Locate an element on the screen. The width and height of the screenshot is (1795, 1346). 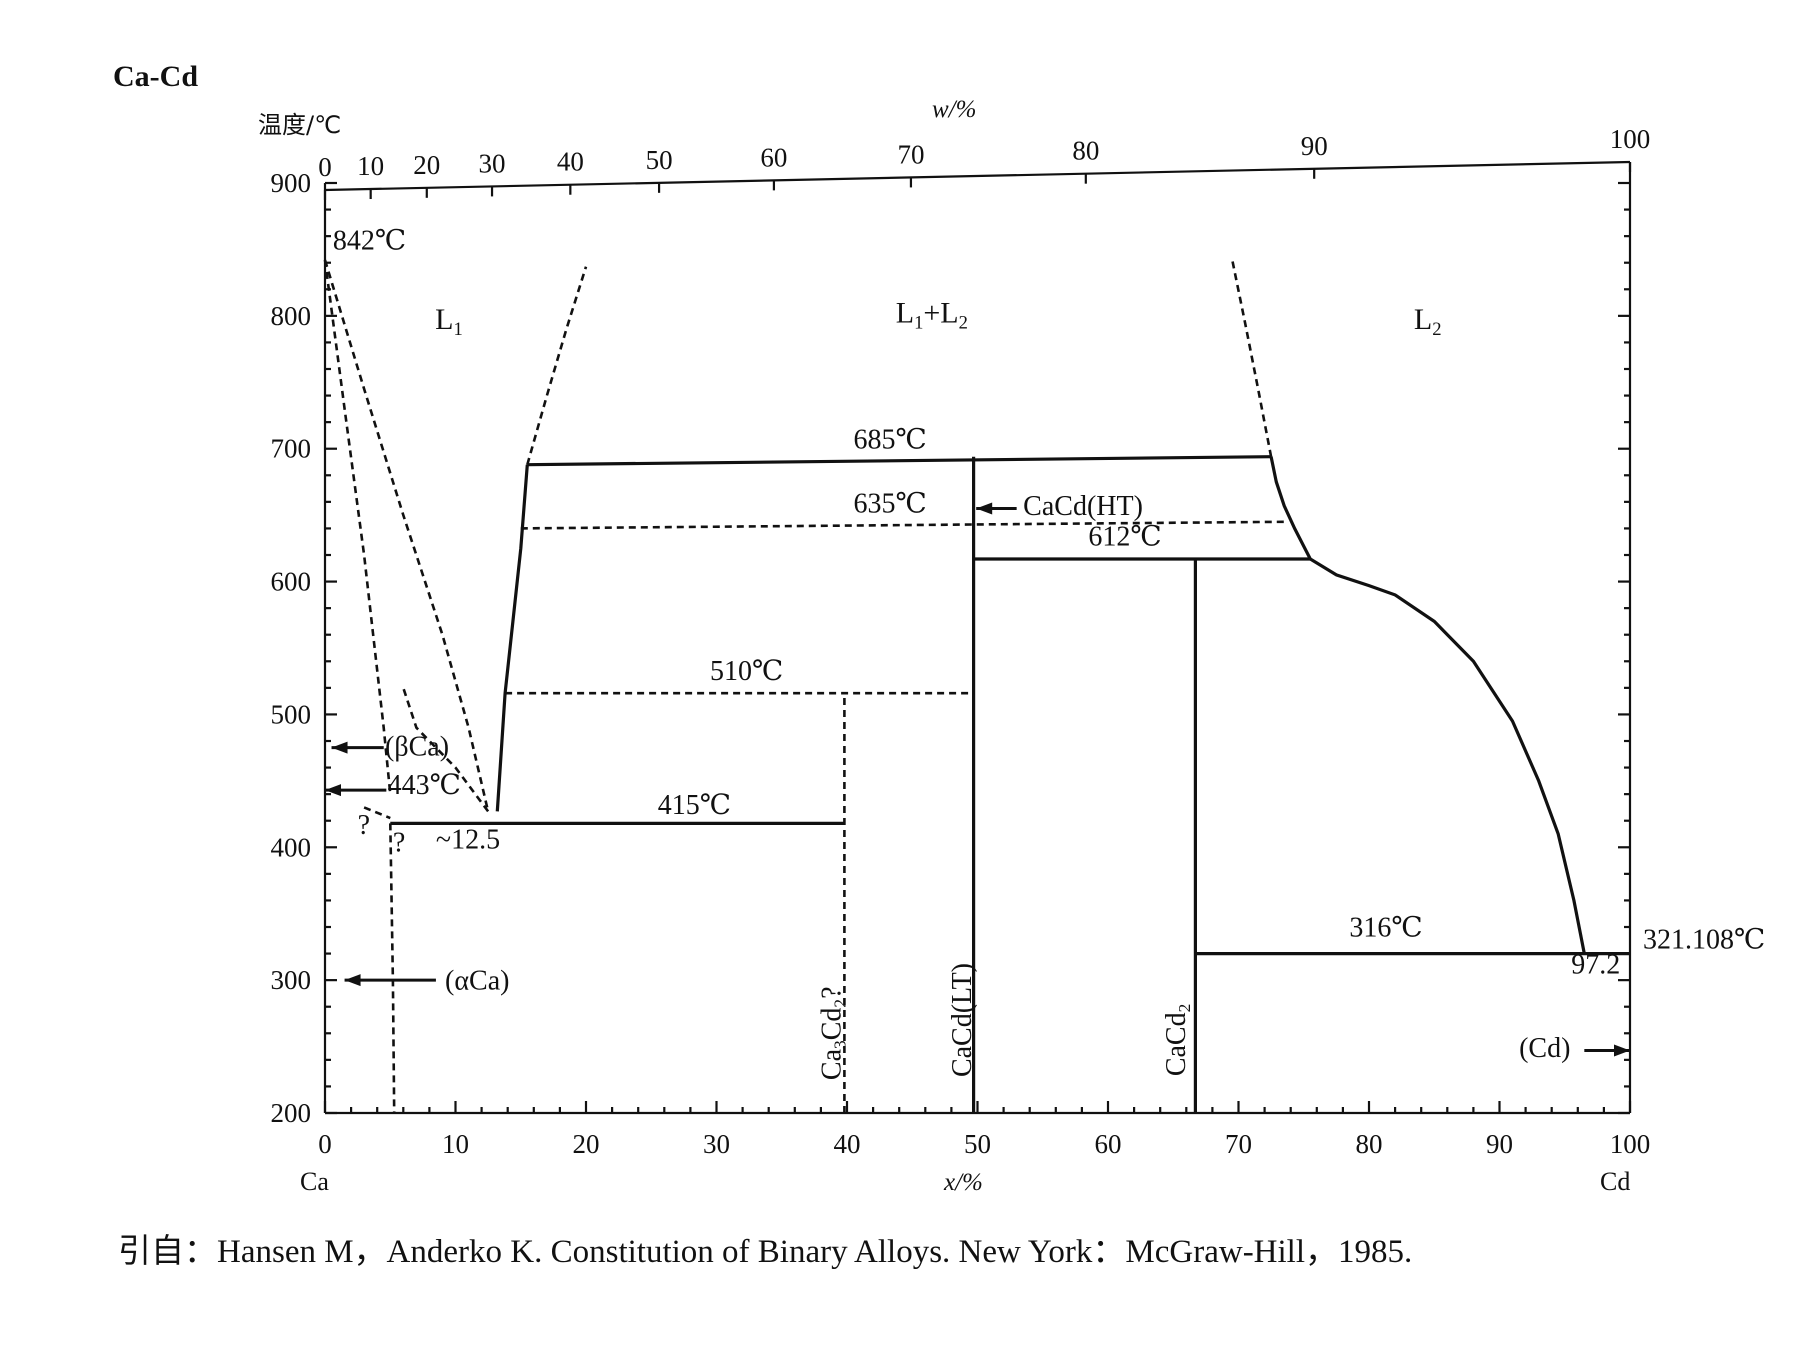
w-tick-label: 50 is located at coordinates (659, 160).